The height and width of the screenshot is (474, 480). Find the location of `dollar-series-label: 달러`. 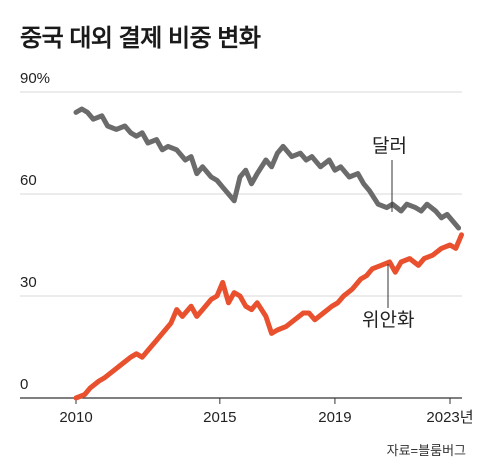

dollar-series-label: 달러 is located at coordinates (389, 146).